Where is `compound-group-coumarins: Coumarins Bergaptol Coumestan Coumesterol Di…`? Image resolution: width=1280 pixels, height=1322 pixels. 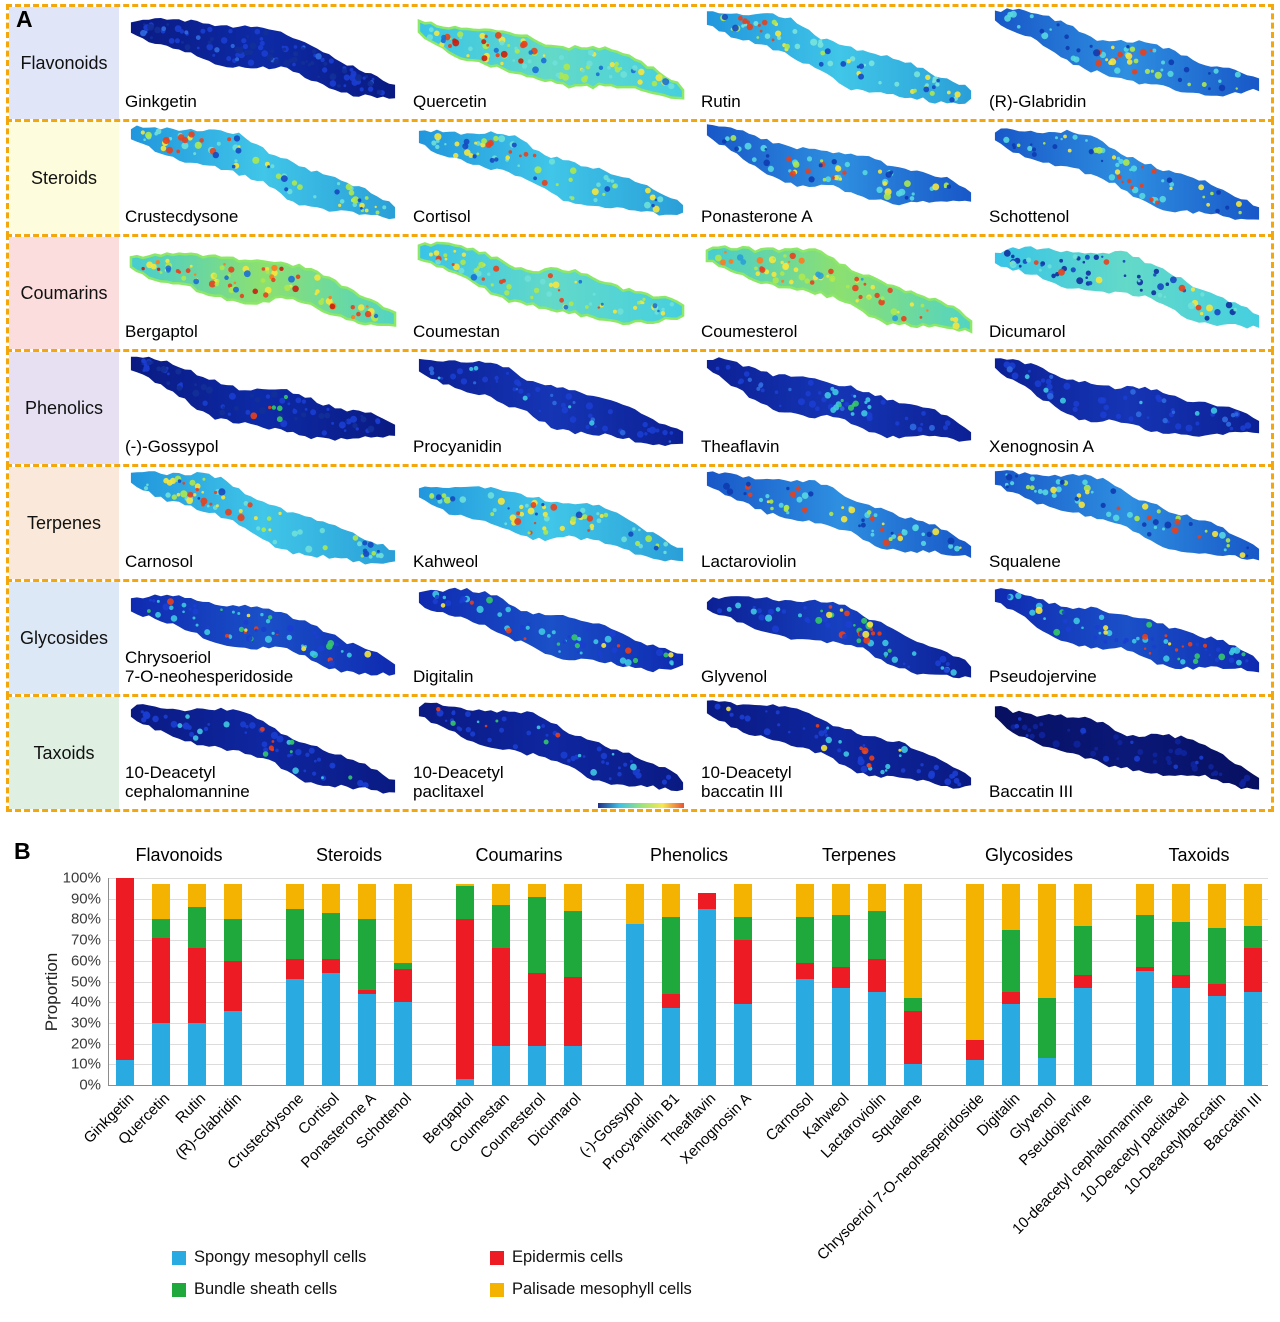 compound-group-coumarins: Coumarins Bergaptol Coumestan Coumesterol Di… is located at coordinates (502, 1003).